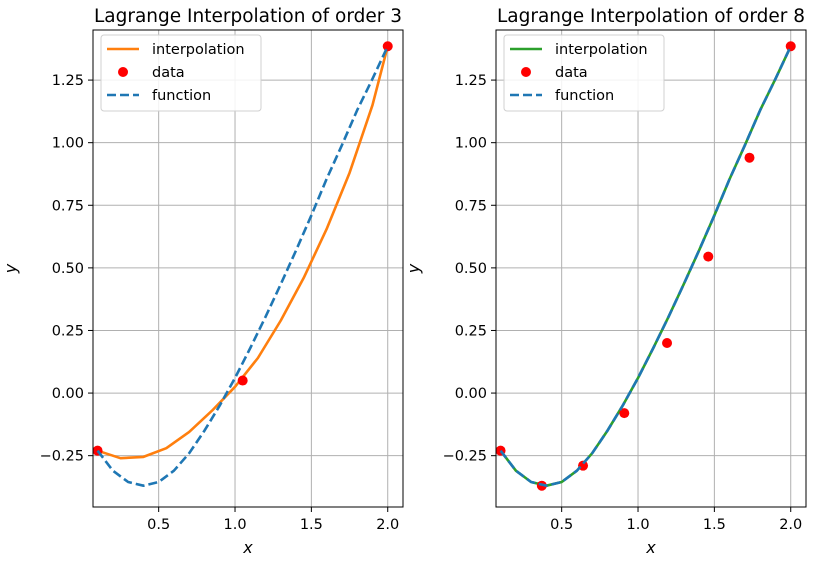 The height and width of the screenshot is (565, 818). I want to click on chart-title: Lagrange Interpolation of order 3, so click(248, 16).